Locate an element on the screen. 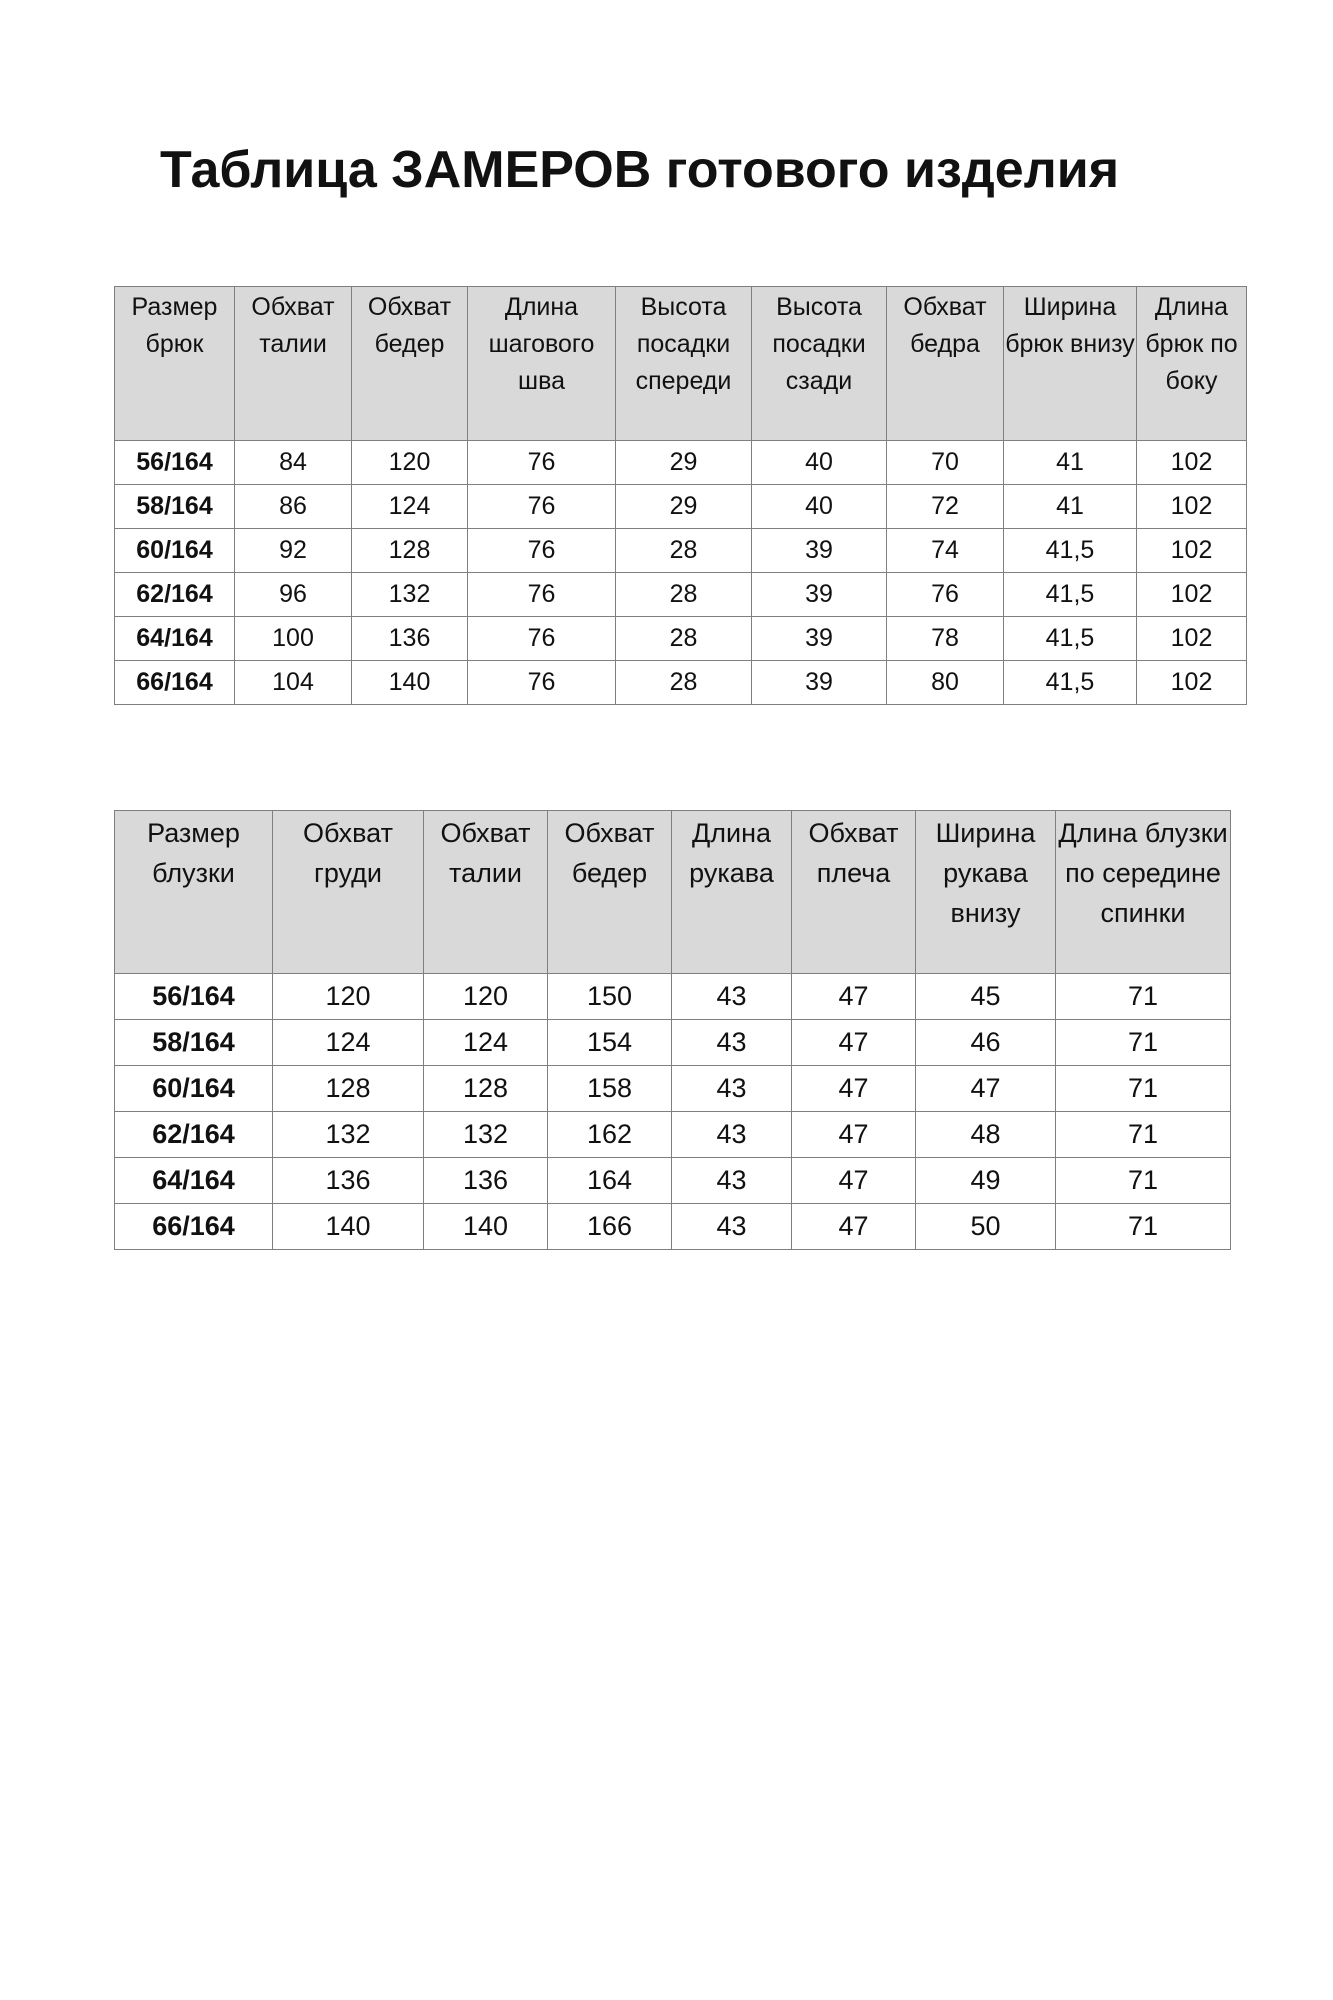 The image size is (1333, 2000). table-row: 58/164 86 124 76 29 40 72 41 102 is located at coordinates (680, 506).